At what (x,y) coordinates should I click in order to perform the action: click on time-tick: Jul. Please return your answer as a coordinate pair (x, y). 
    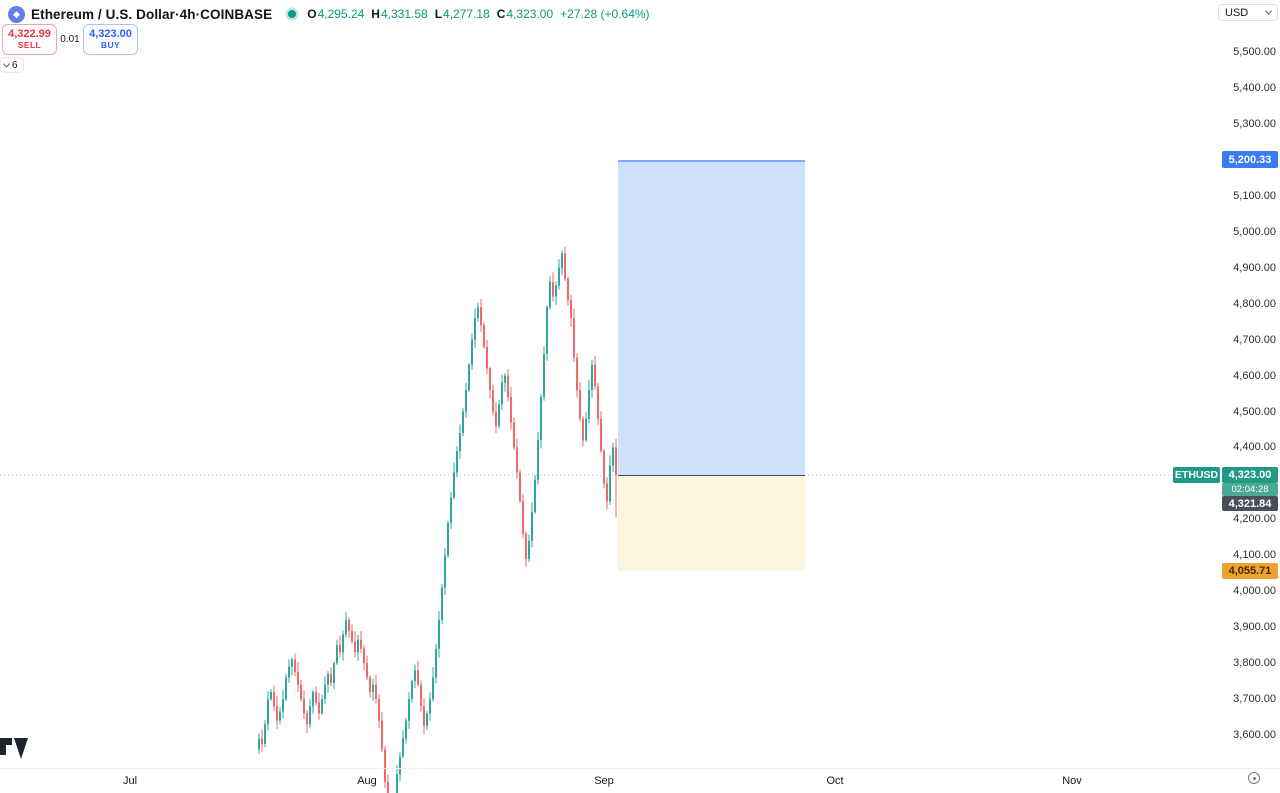
    Looking at the image, I should click on (130, 781).